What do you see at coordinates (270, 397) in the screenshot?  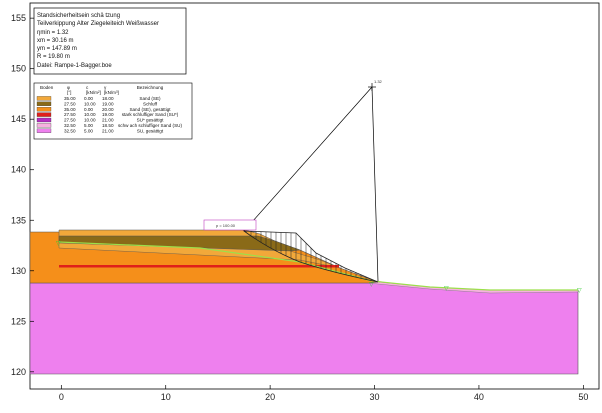 I see `x-tick-label: 20` at bounding box center [270, 397].